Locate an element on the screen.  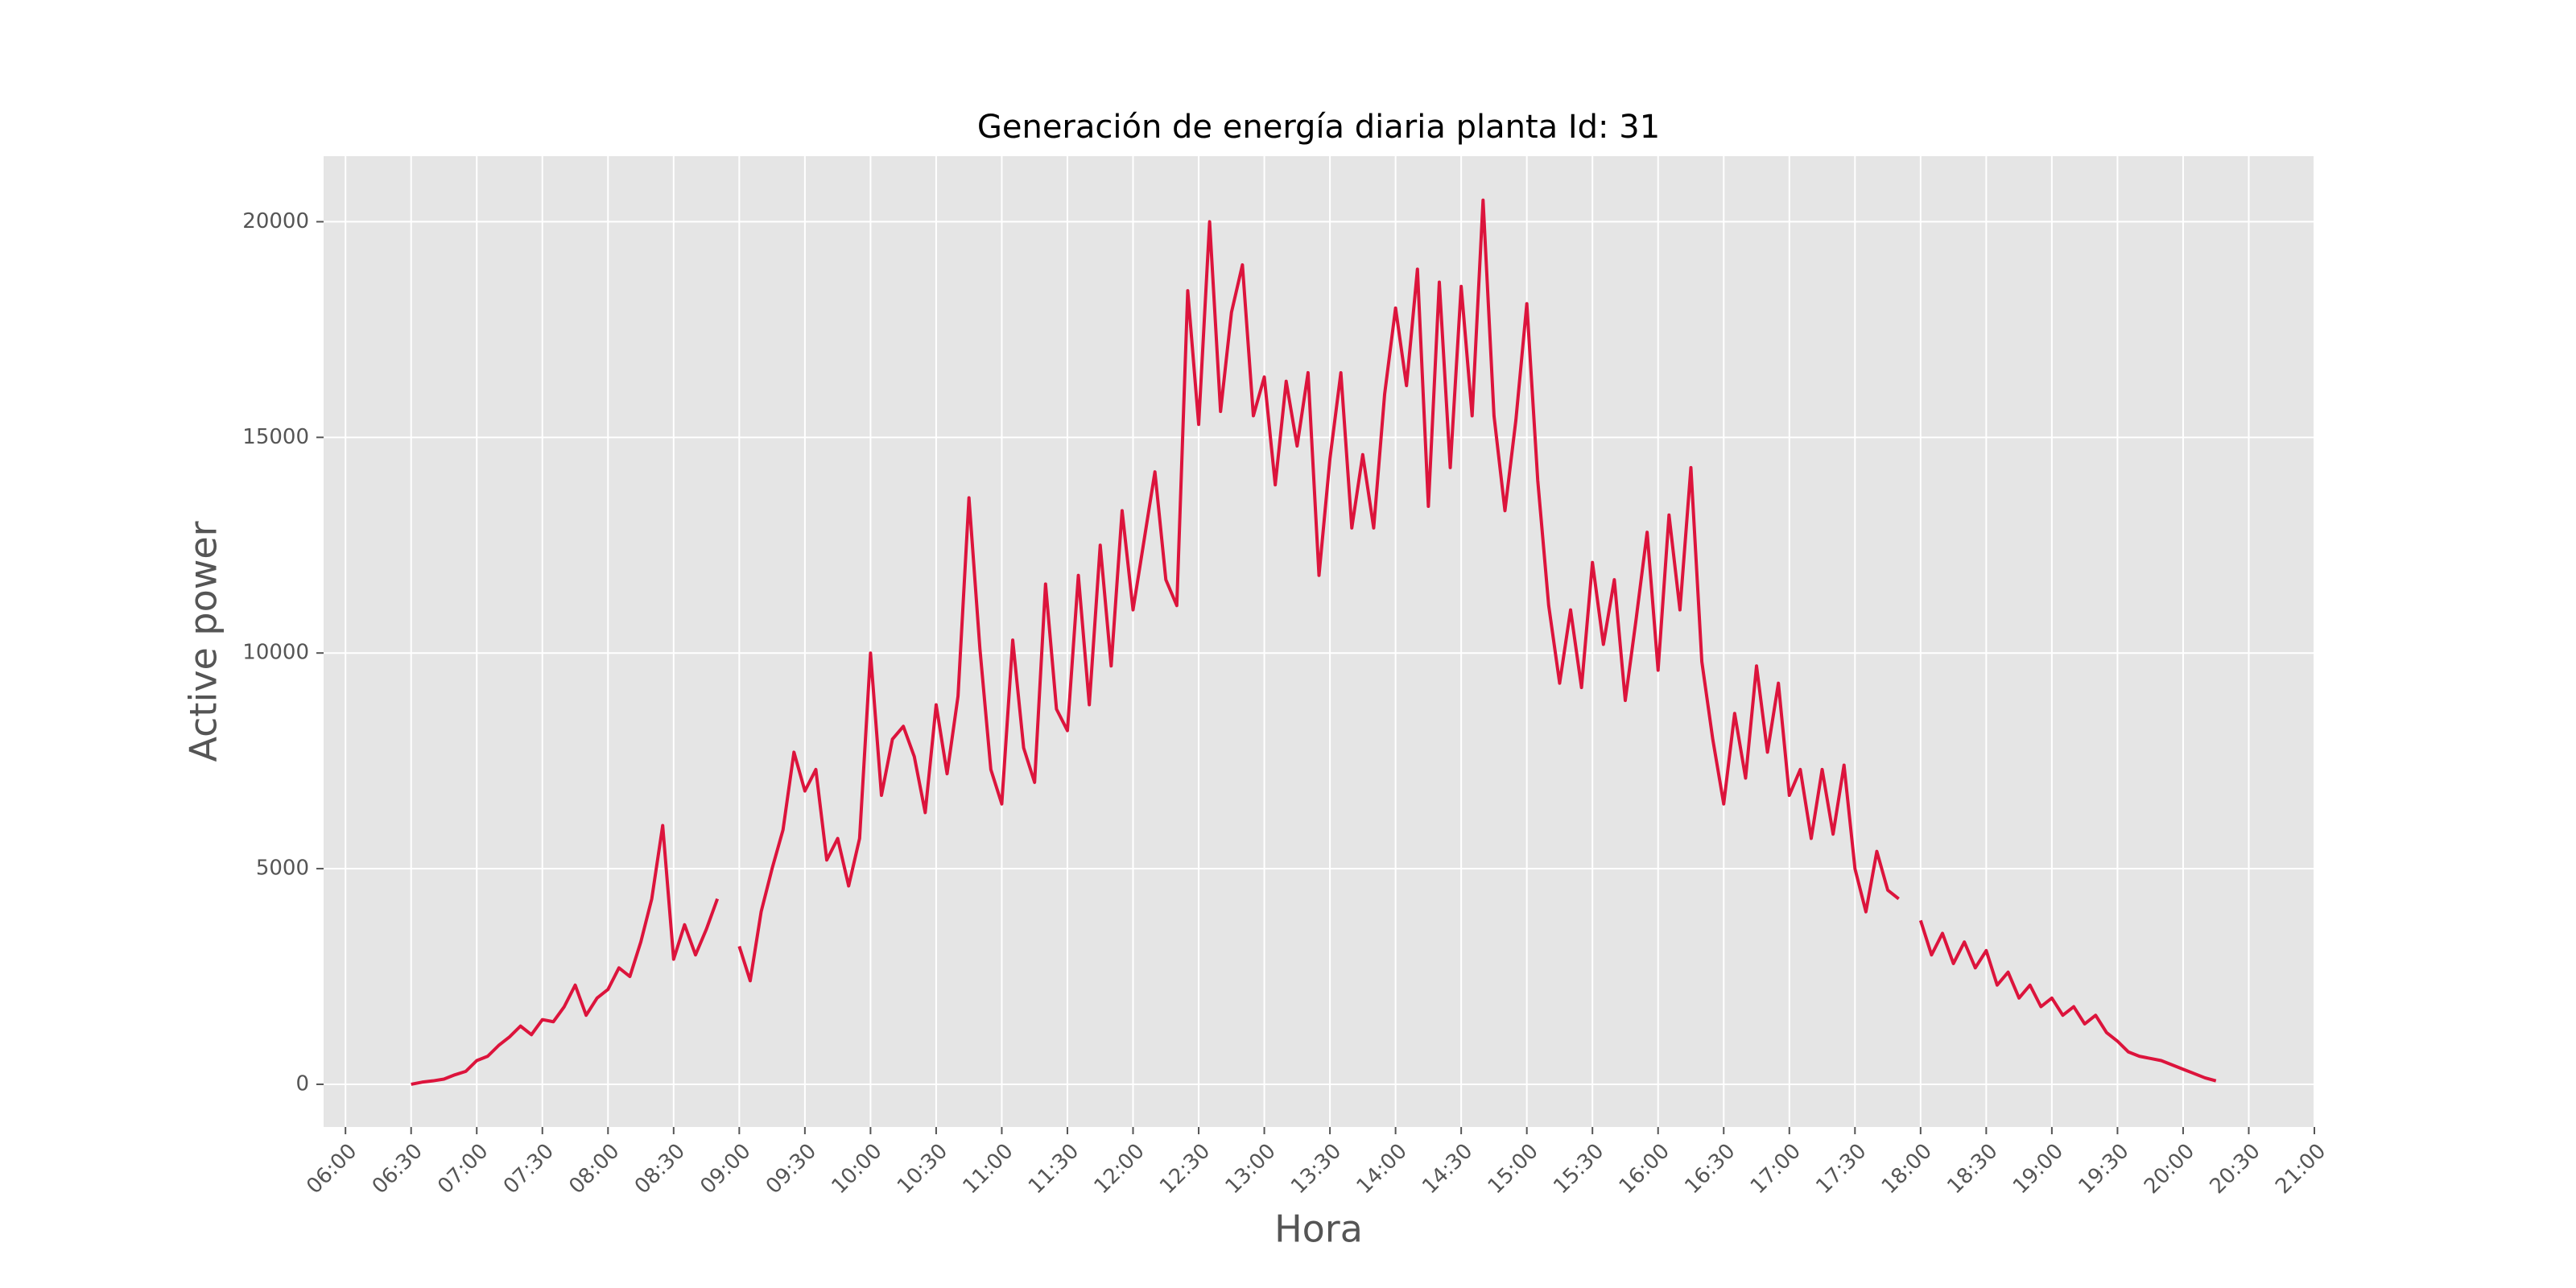
x-tick-label: 11:30 is located at coordinates (1054, 1169).